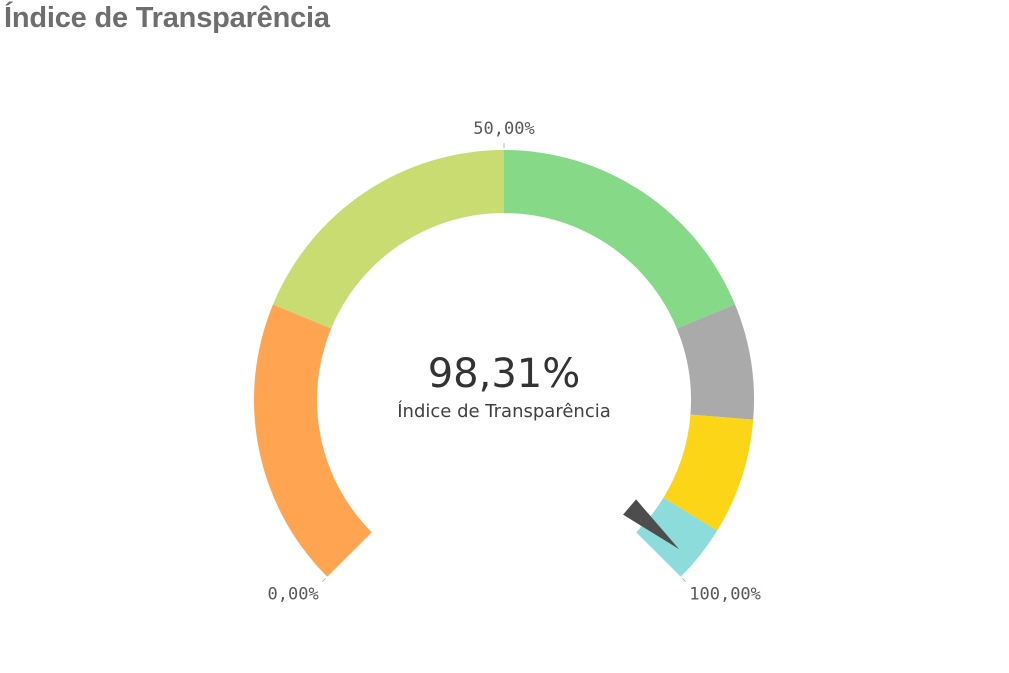 Image resolution: width=1009 pixels, height=673 pixels. What do you see at coordinates (167, 18) in the screenshot?
I see `page-title: Índice de Transparência` at bounding box center [167, 18].